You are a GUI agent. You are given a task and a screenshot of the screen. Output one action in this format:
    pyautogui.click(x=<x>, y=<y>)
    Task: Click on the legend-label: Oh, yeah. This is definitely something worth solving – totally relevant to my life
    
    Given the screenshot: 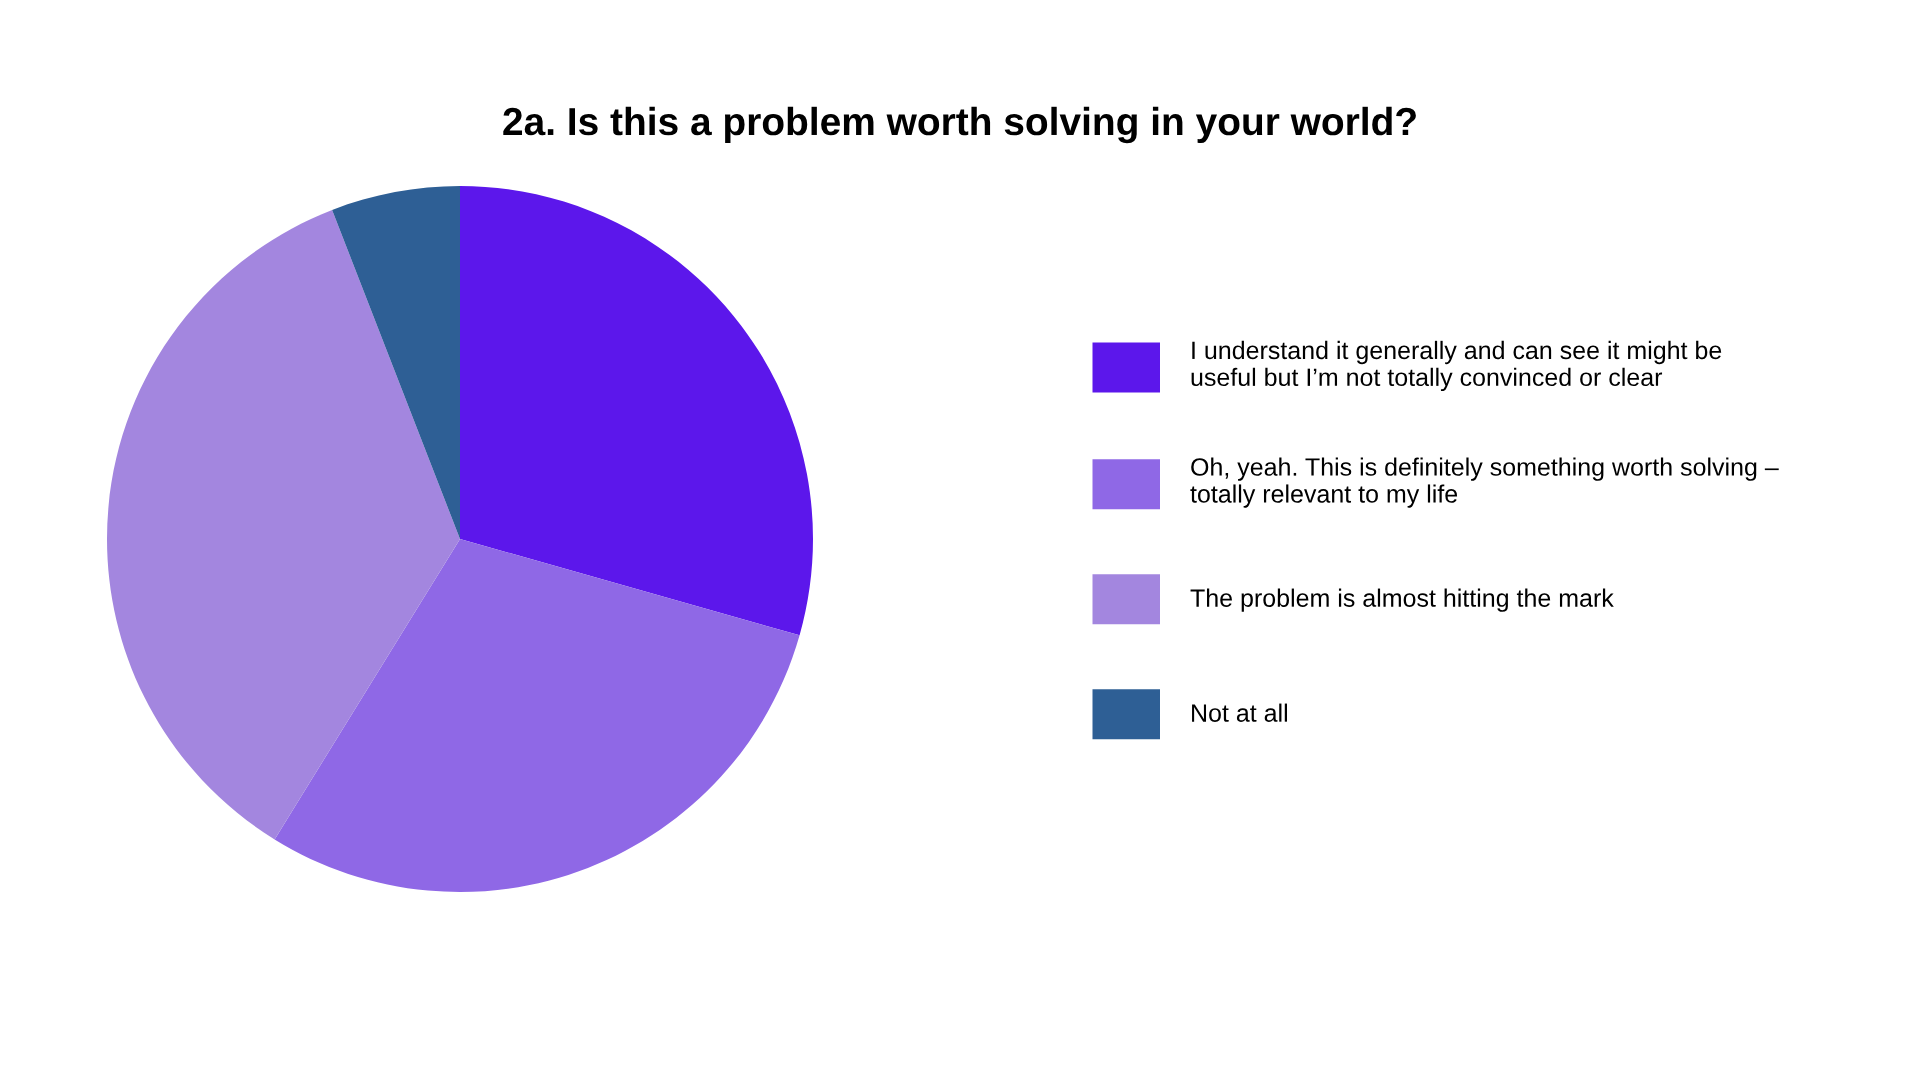 What is the action you would take?
    pyautogui.click(x=1484, y=482)
    